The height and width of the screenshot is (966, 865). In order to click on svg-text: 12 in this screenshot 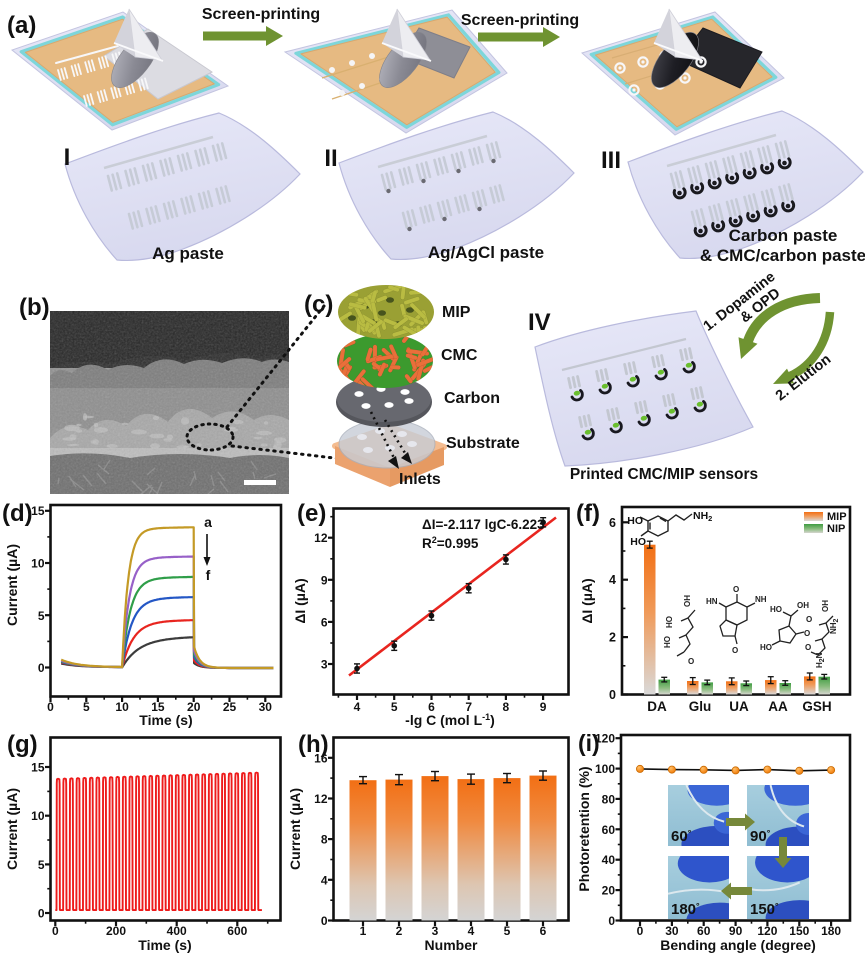, I will do `click(321, 799)`.